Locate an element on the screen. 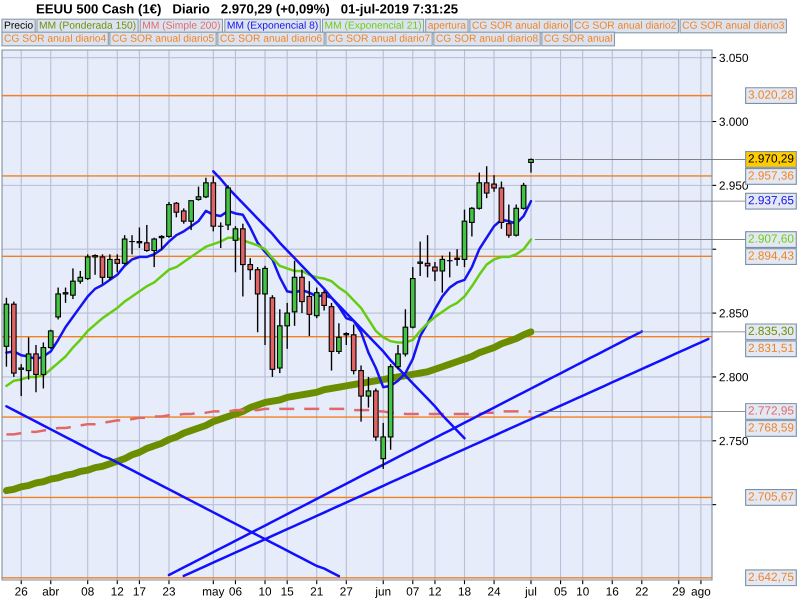  ref-line-label: 2.831,51 is located at coordinates (771, 349).